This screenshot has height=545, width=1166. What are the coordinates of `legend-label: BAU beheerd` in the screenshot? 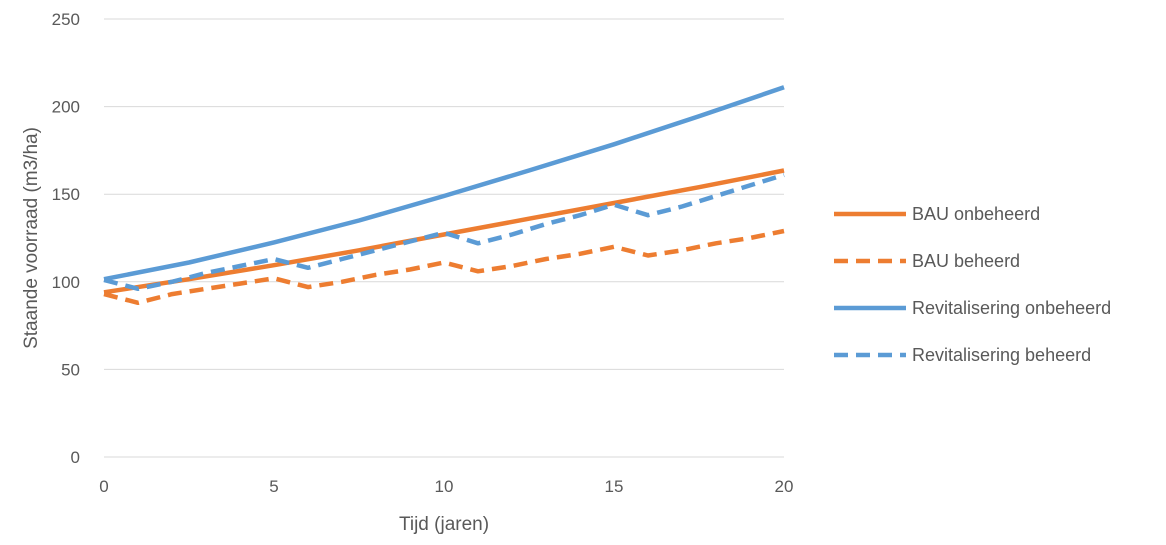 It's located at (966, 261).